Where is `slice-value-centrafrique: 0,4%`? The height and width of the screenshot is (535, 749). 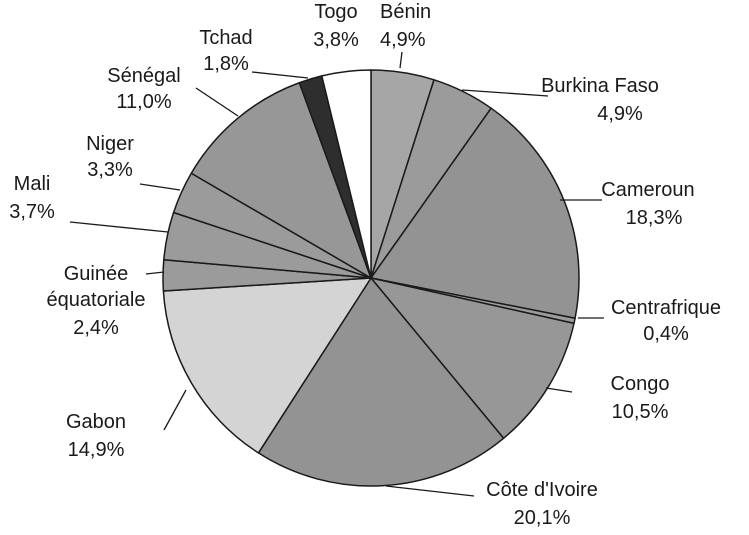 slice-value-centrafrique: 0,4% is located at coordinates (666, 334).